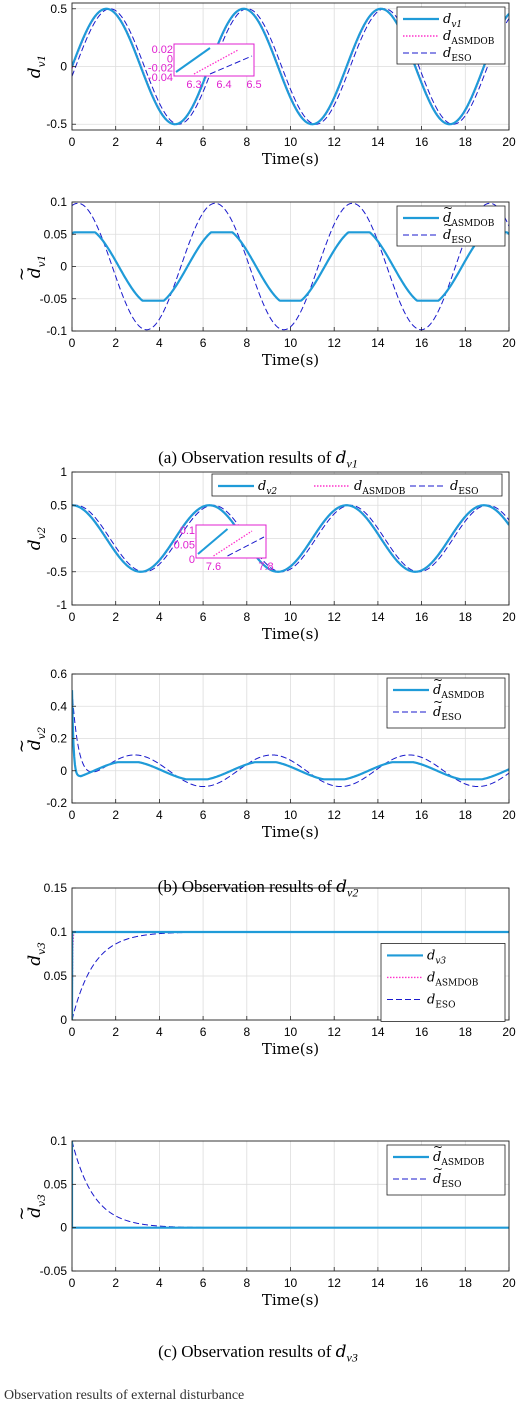 This screenshot has width=516, height=1404. Describe the element at coordinates (184, 546) in the screenshot. I see `inset-y-tick-label: 0.05` at that location.